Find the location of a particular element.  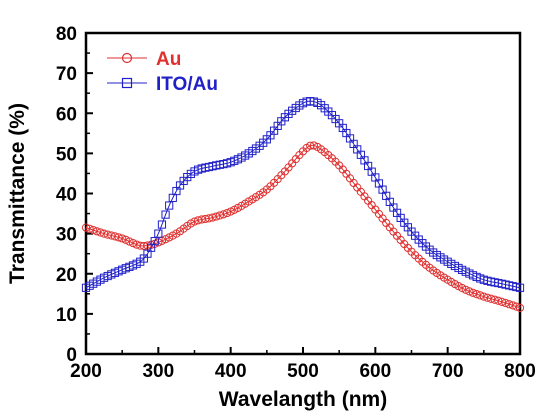

x-tick-label: 800 is located at coordinates (520, 371).